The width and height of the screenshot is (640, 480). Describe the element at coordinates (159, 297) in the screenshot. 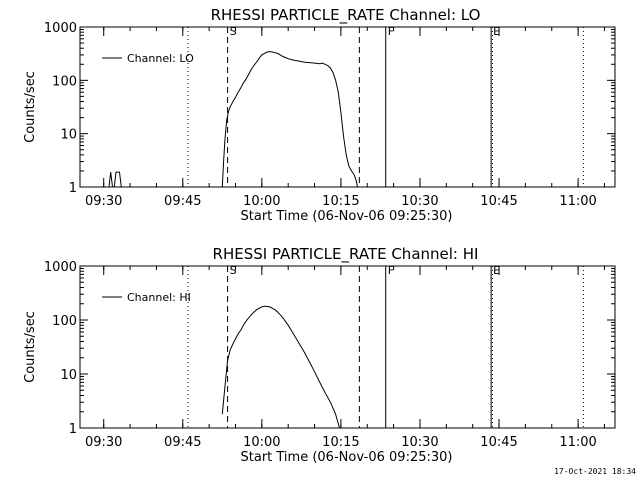

I see `legend-label: Channel: HI` at that location.